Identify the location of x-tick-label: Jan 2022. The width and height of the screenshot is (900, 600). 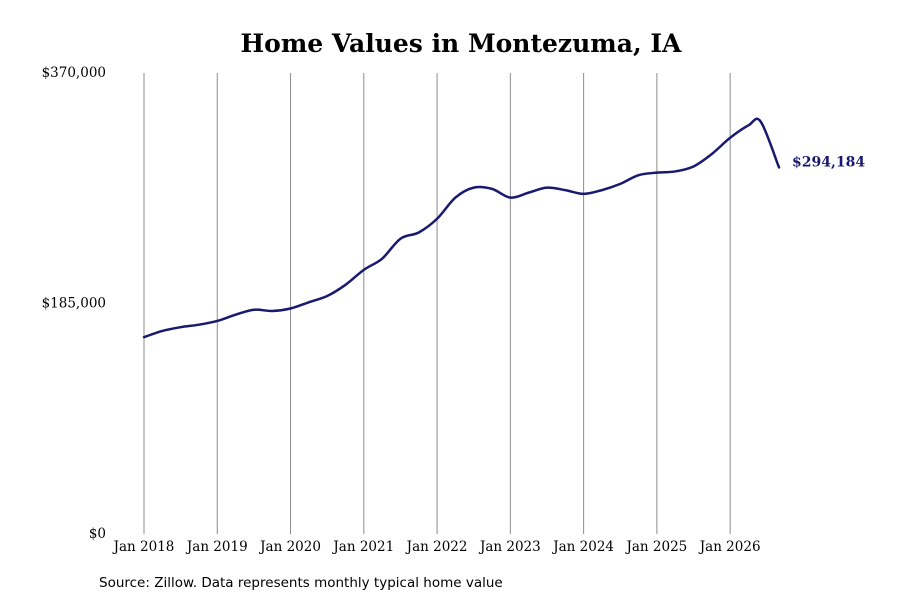
(436, 547).